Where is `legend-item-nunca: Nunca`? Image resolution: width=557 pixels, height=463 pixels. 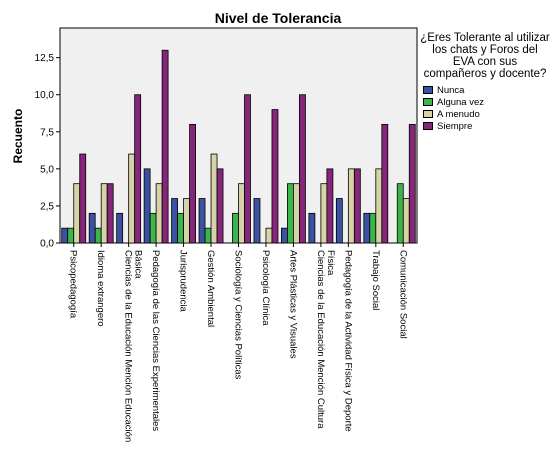 legend-item-nunca: Nunca is located at coordinates (486, 90).